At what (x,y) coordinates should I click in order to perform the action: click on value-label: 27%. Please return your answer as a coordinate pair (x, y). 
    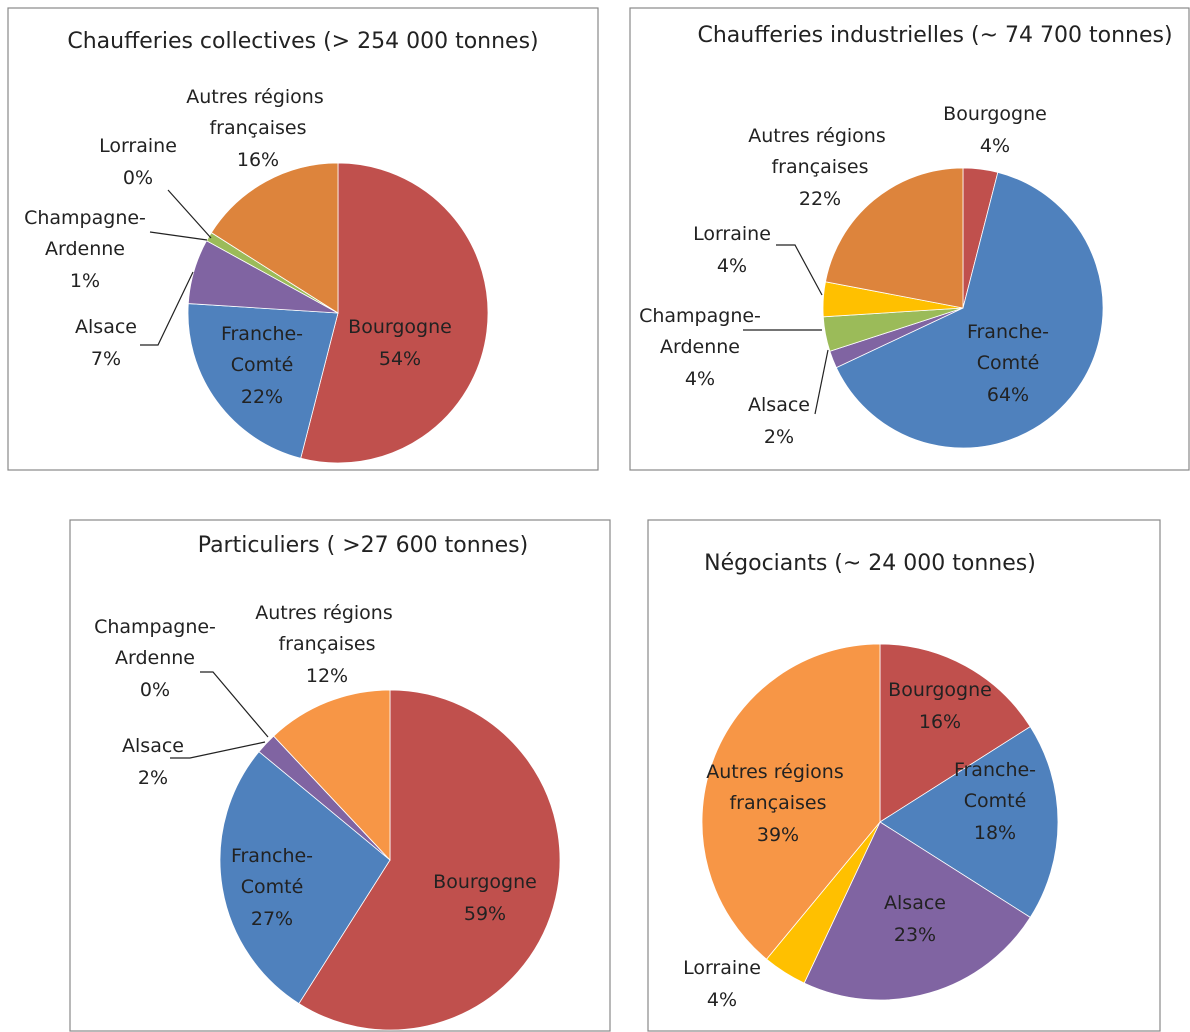
    Looking at the image, I should click on (272, 919).